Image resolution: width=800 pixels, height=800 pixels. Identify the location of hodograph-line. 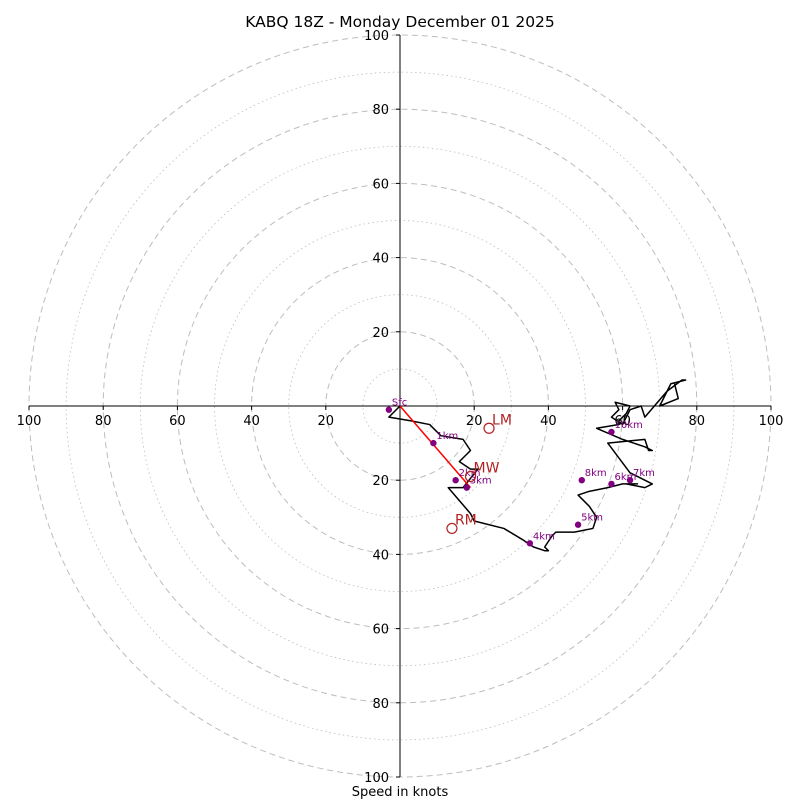
(537, 465).